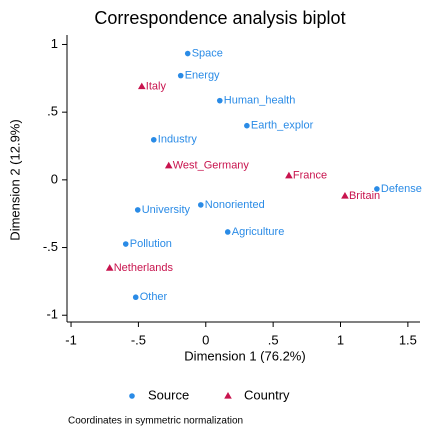  What do you see at coordinates (155, 421) in the screenshot?
I see `note: Coordinates in symmetric normalization` at bounding box center [155, 421].